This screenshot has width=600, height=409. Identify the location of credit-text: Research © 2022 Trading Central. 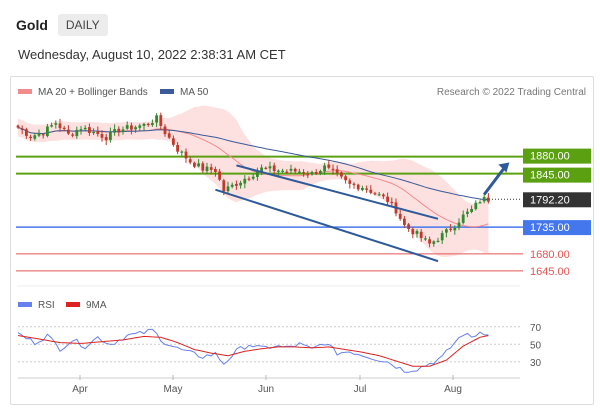
(511, 92).